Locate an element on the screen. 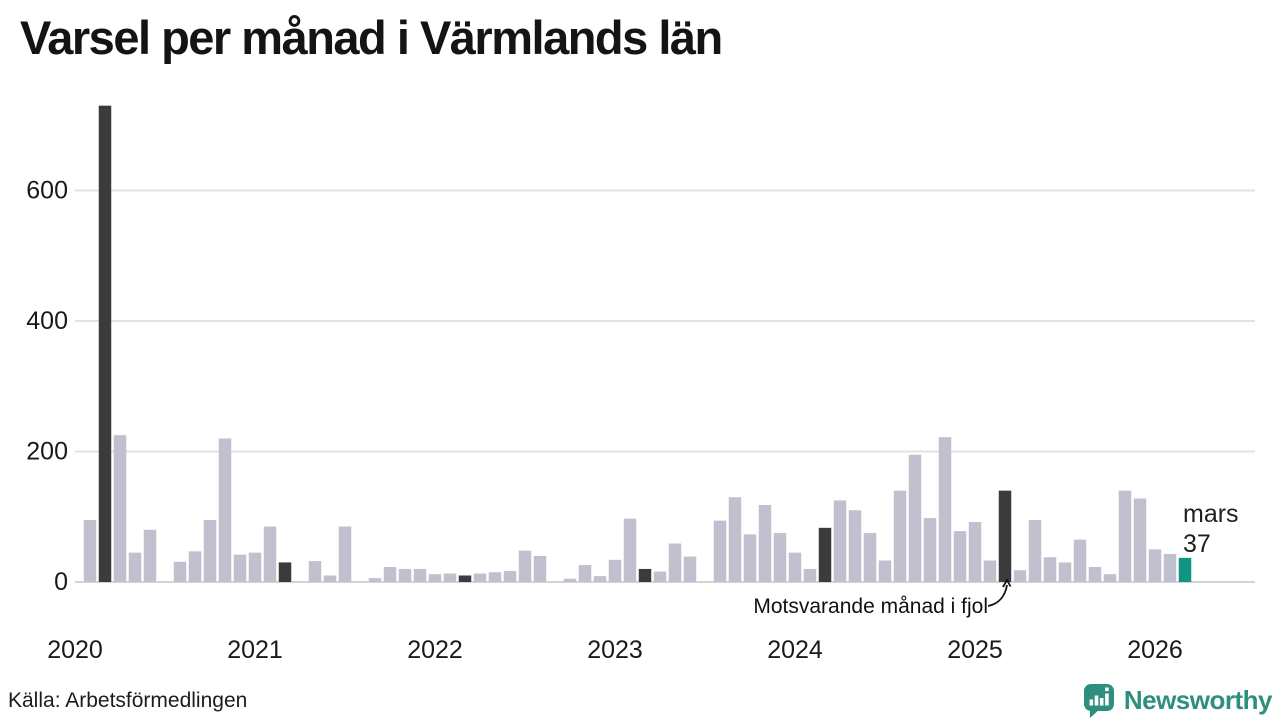 The width and height of the screenshot is (1280, 720). y-tick-label-600: 600 is located at coordinates (47, 191).